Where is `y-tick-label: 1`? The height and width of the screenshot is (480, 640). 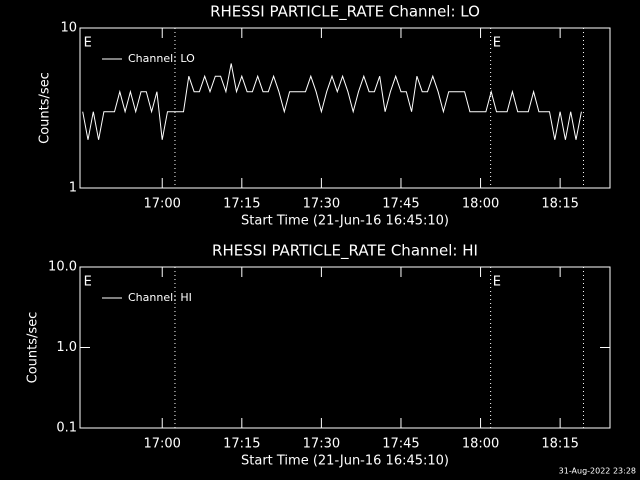
y-tick-label: 1 is located at coordinates (73, 188).